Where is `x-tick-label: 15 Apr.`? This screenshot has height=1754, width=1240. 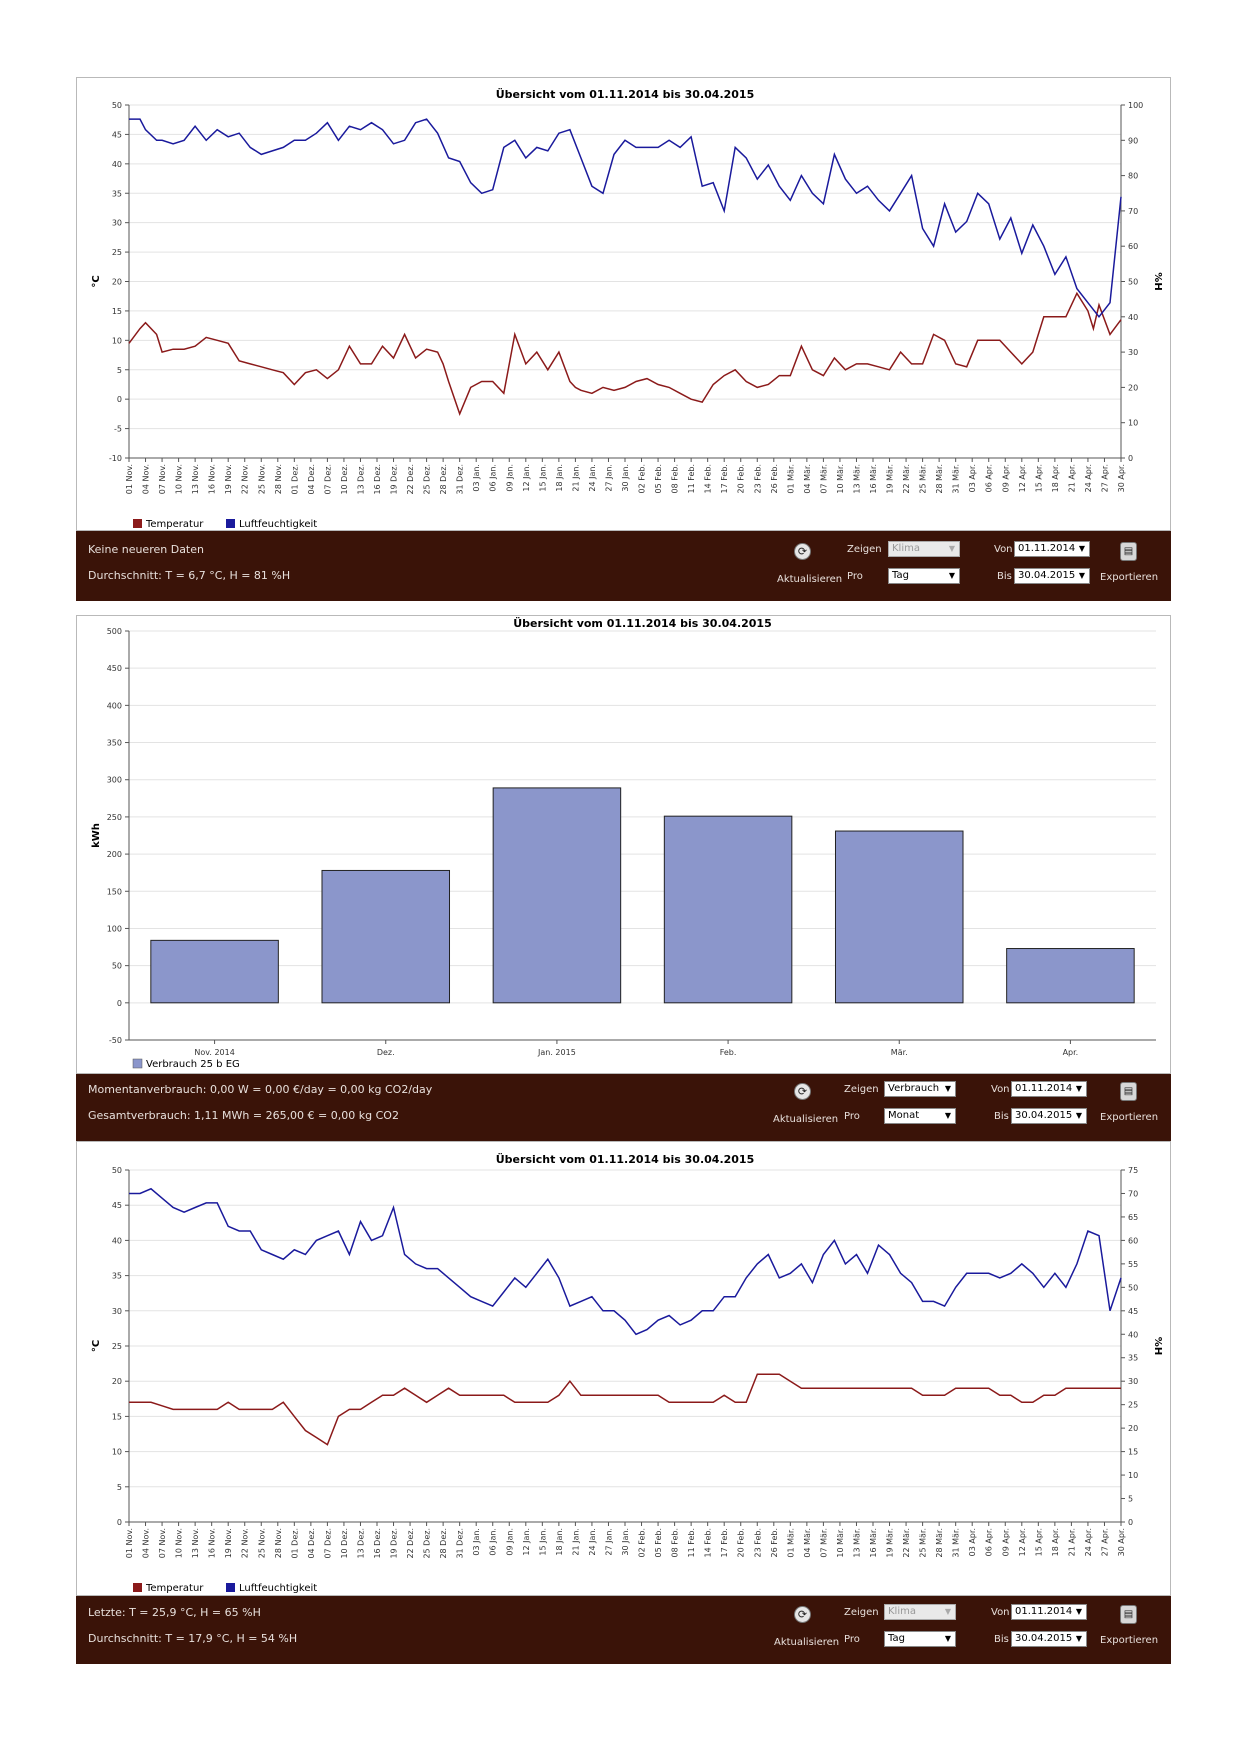 x-tick-label: 15 Apr. is located at coordinates (1038, 478).